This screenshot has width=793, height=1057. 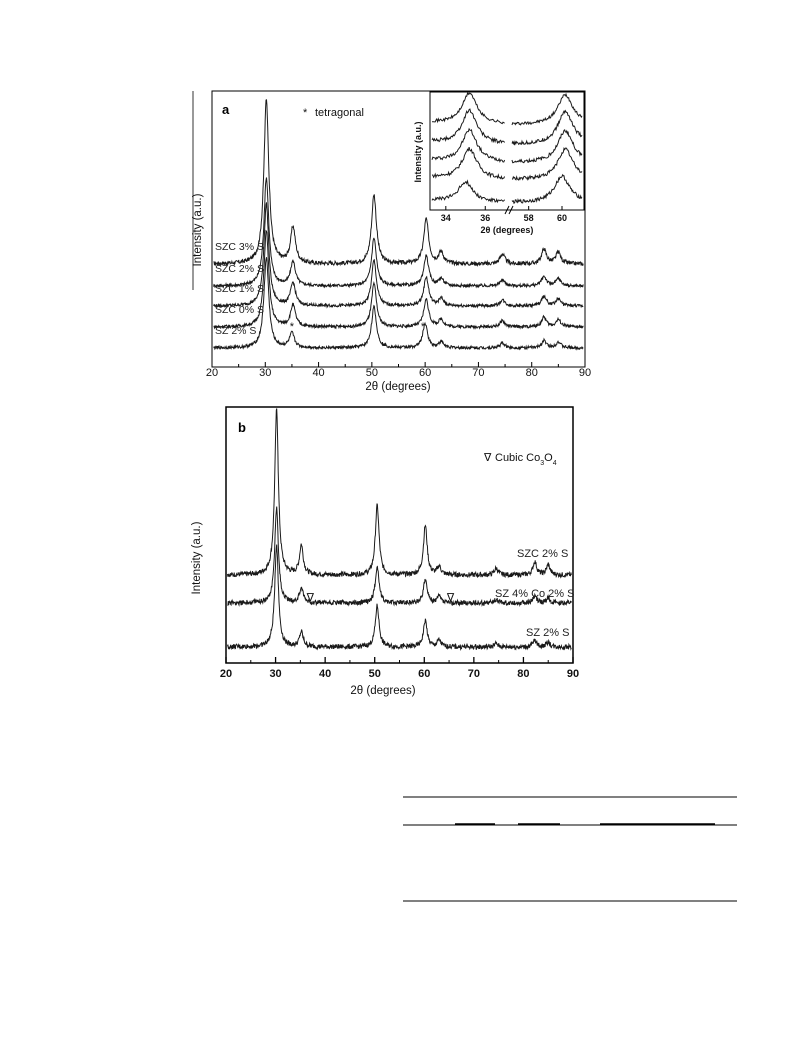 I want to click on tetragonal-legend-marker: *, so click(x=305, y=113).